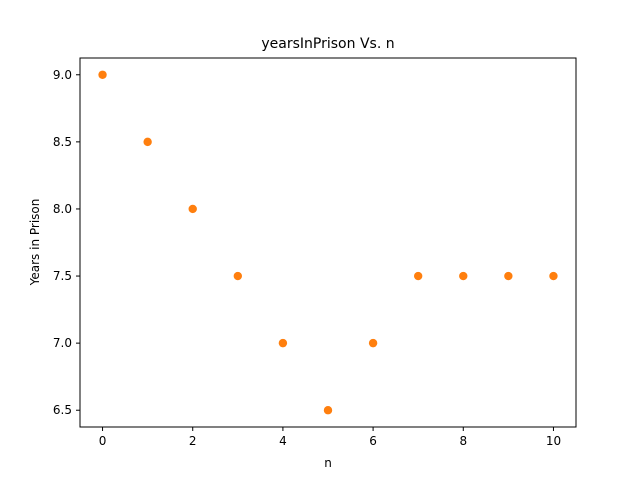  Describe the element at coordinates (62, 410) in the screenshot. I see `y-tick-label: 6.5` at that location.